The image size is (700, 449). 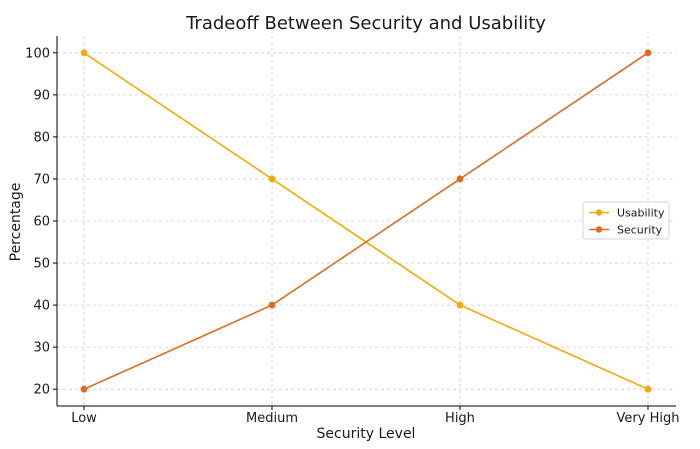 I want to click on legend: Usability Security, so click(x=626, y=220).